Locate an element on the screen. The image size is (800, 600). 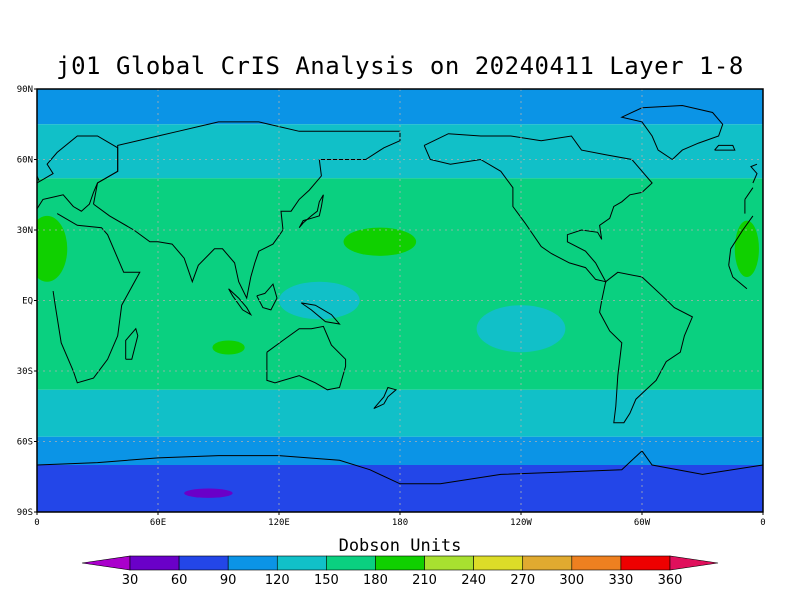
lat-tick-label: 90S is located at coordinates (25, 513).